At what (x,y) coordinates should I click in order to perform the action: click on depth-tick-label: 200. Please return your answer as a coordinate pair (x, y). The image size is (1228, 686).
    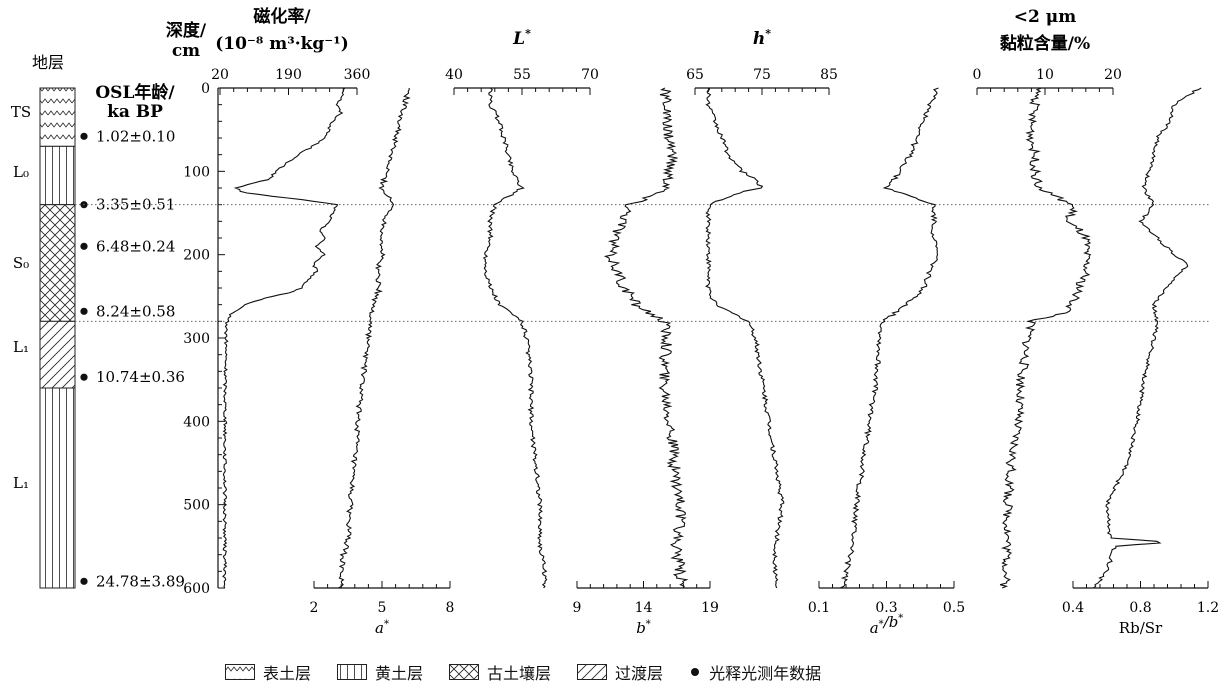
    Looking at the image, I should click on (196, 256).